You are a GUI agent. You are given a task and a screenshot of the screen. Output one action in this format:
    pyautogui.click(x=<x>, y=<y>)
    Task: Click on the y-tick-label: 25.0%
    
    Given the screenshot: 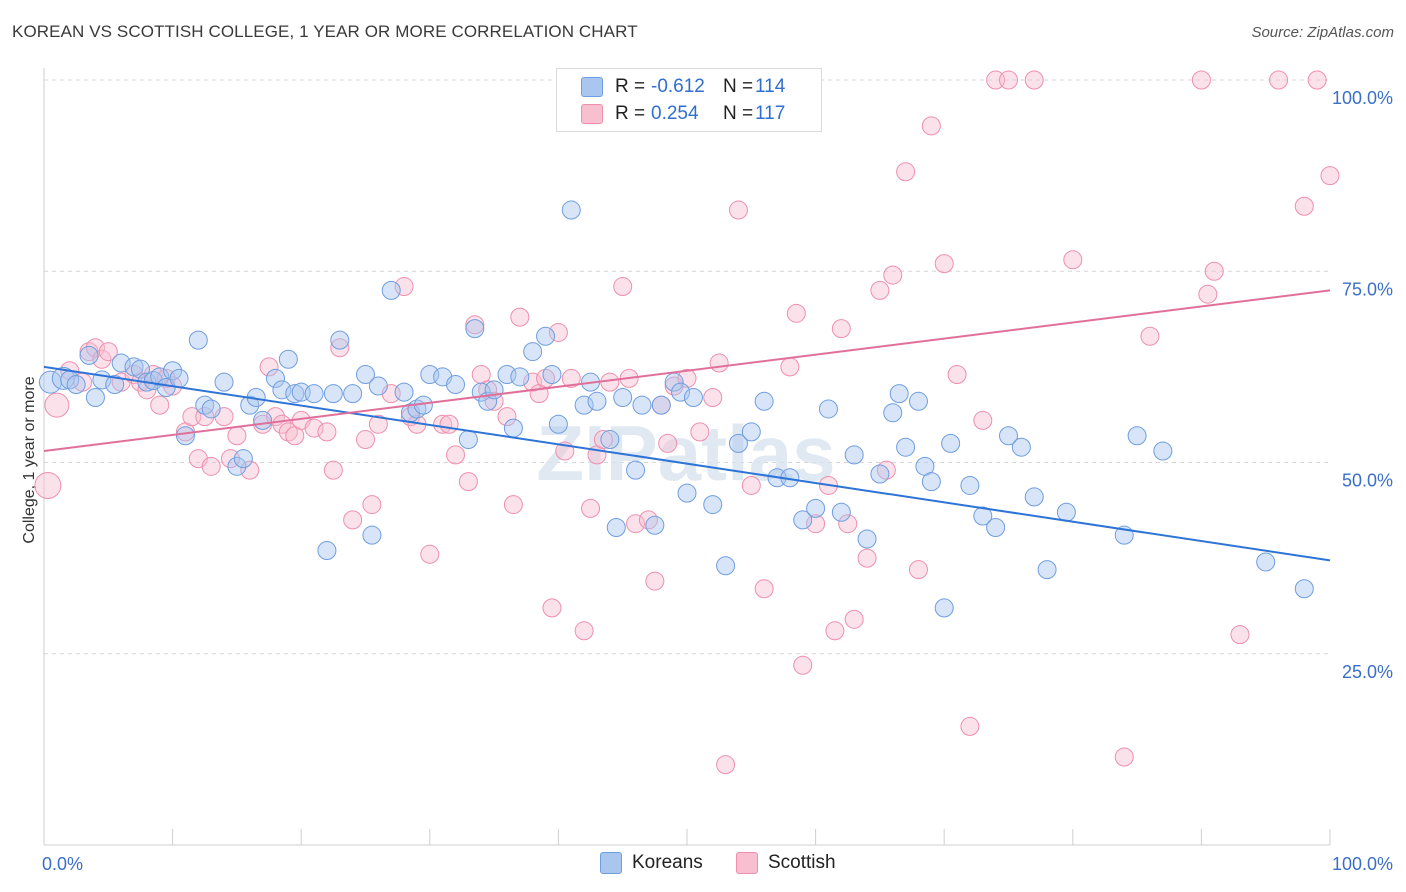 What is the action you would take?
    pyautogui.click(x=1367, y=672)
    